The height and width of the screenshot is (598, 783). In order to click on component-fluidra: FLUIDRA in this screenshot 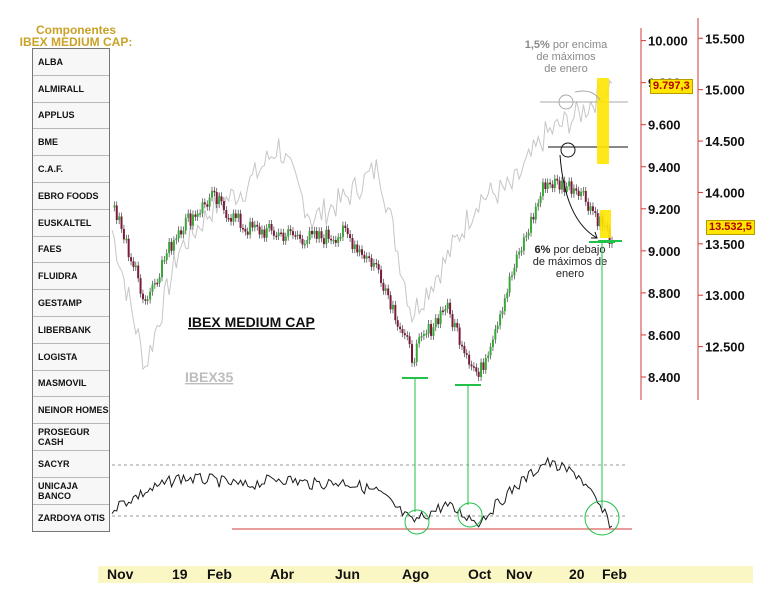, I will do `click(71, 277)`.